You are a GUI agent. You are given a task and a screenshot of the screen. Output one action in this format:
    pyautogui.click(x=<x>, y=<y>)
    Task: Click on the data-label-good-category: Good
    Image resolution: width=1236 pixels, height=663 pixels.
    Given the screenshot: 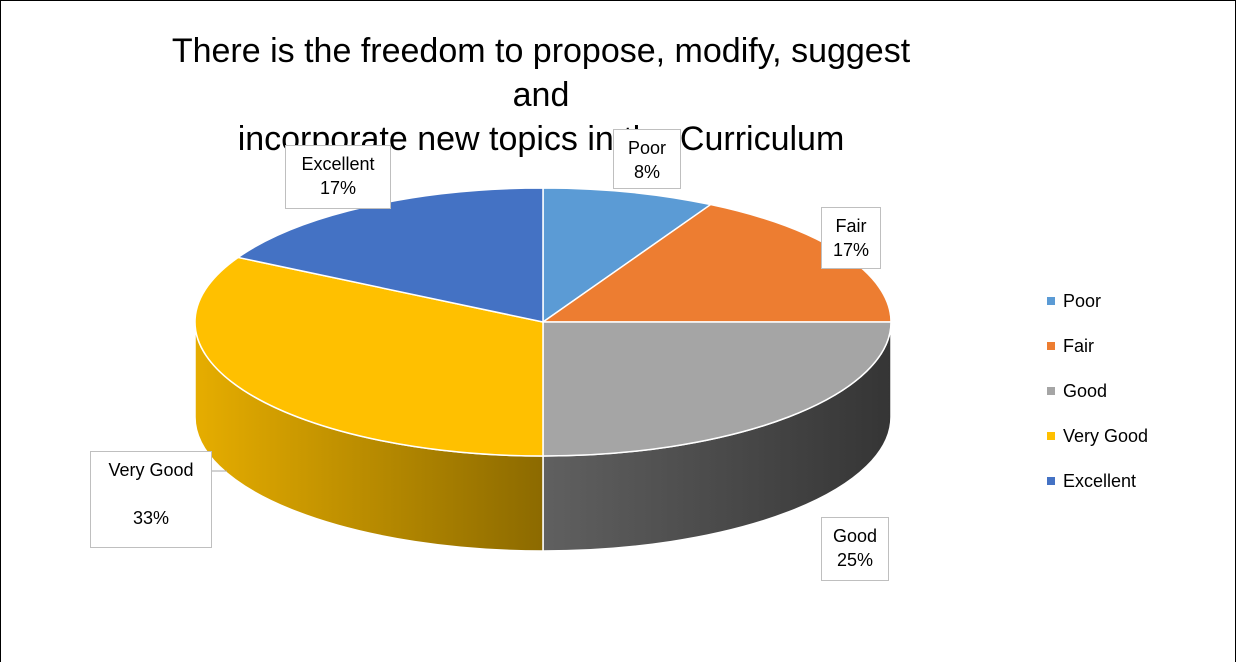 What is the action you would take?
    pyautogui.click(x=855, y=536)
    